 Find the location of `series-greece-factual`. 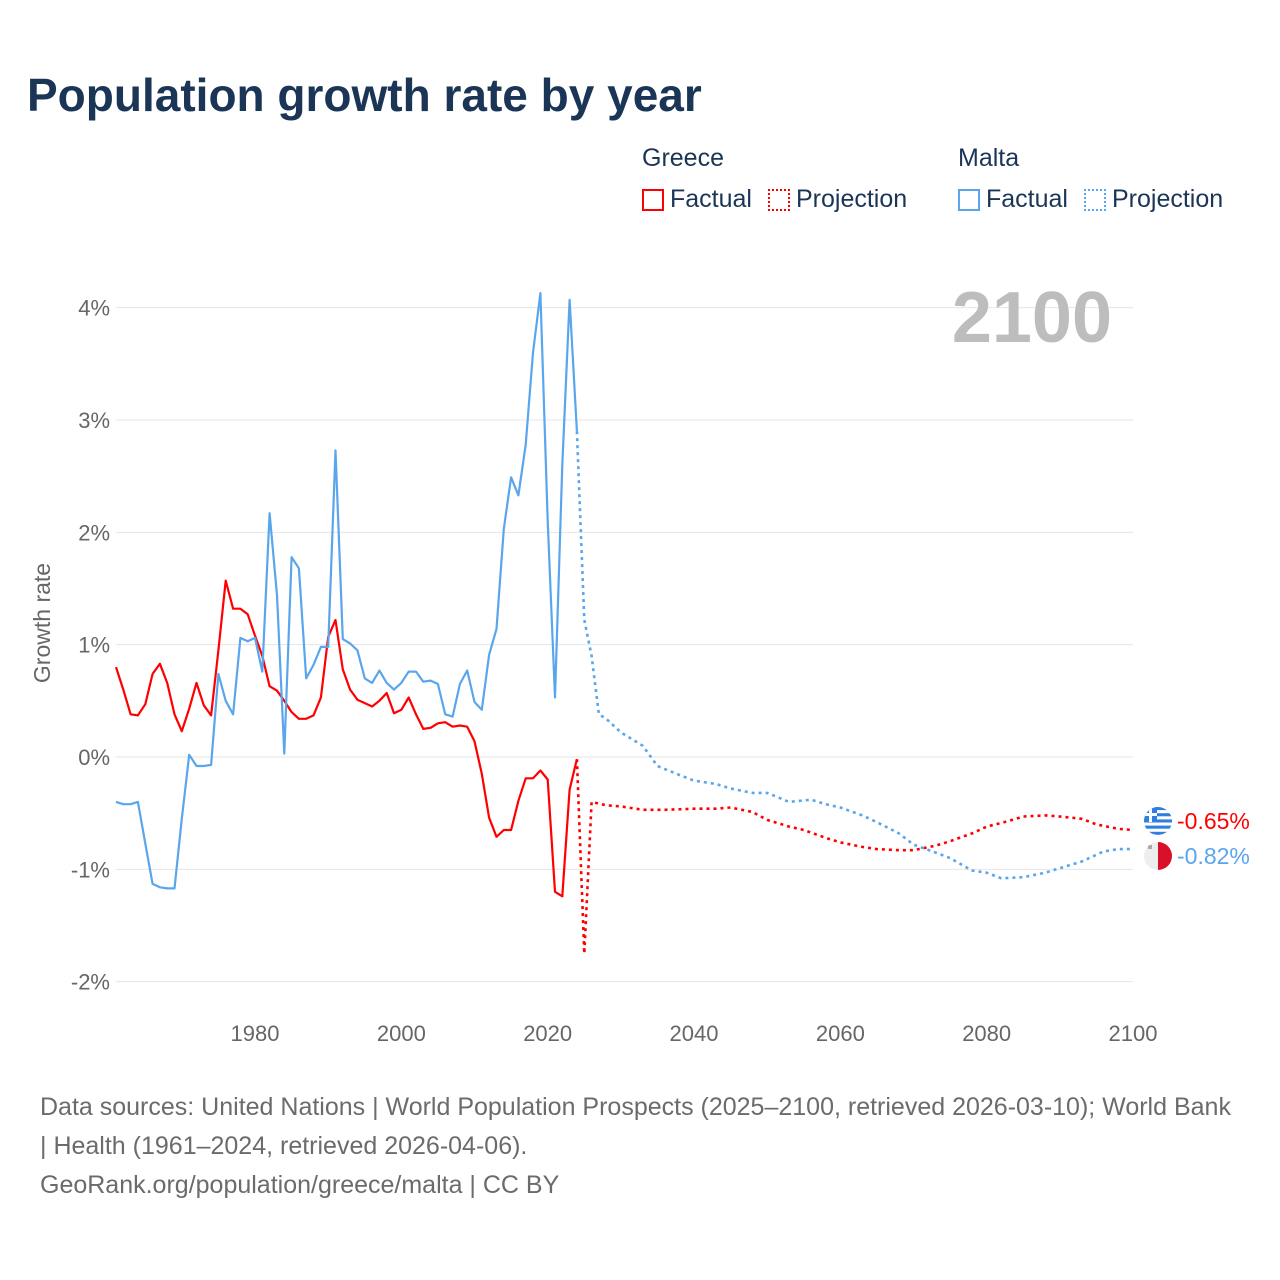

series-greece-factual is located at coordinates (346, 738).